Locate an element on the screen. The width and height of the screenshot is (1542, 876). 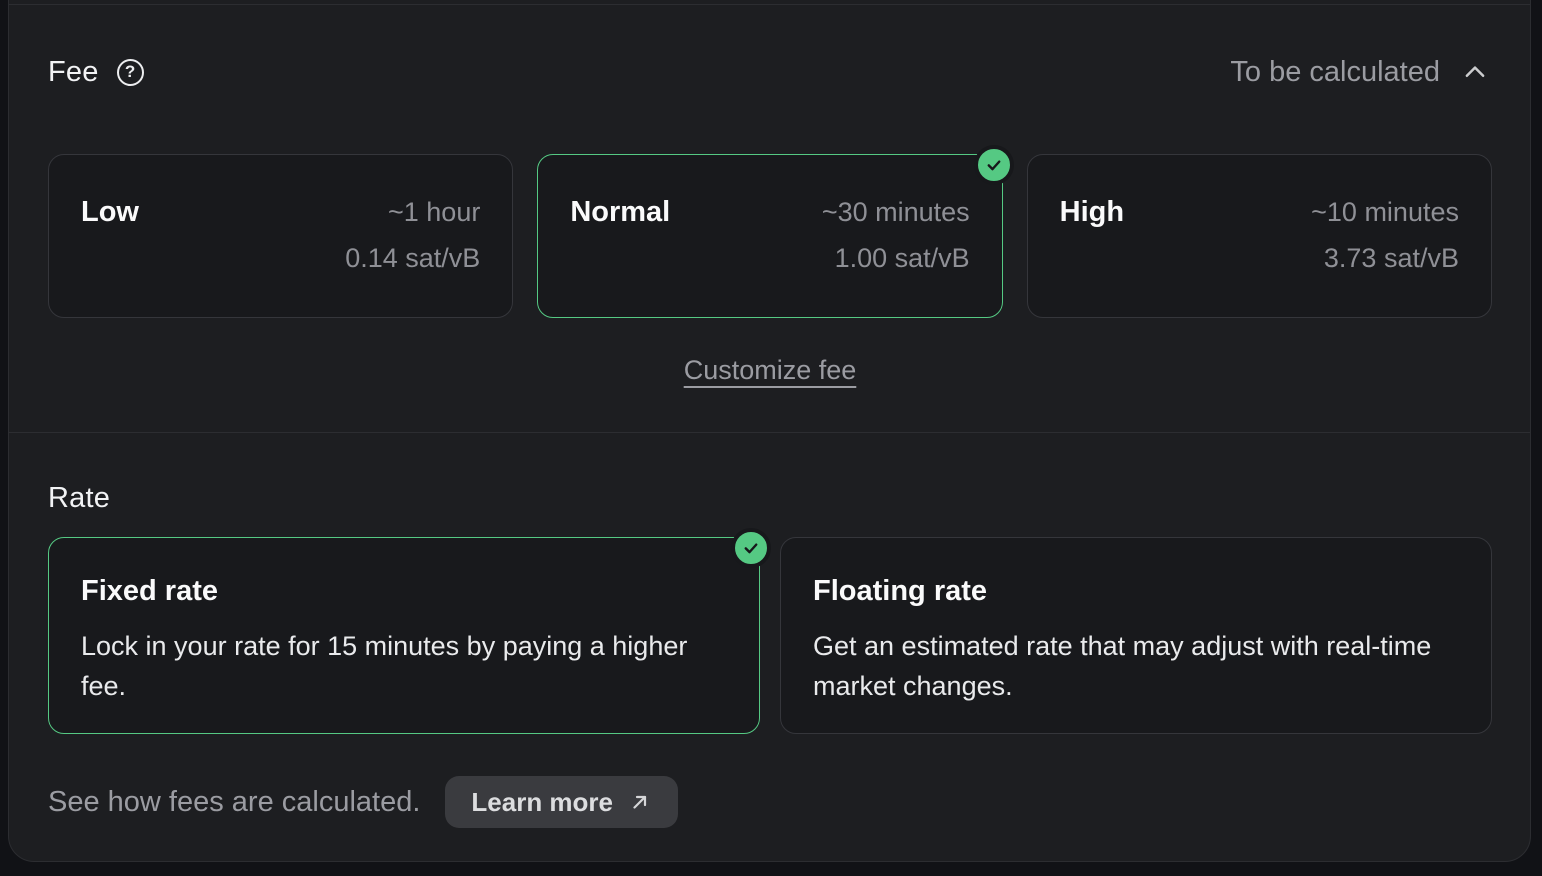
fee-option-meta: ~10 minutes 3.73 sat/vB is located at coordinates (1385, 253).